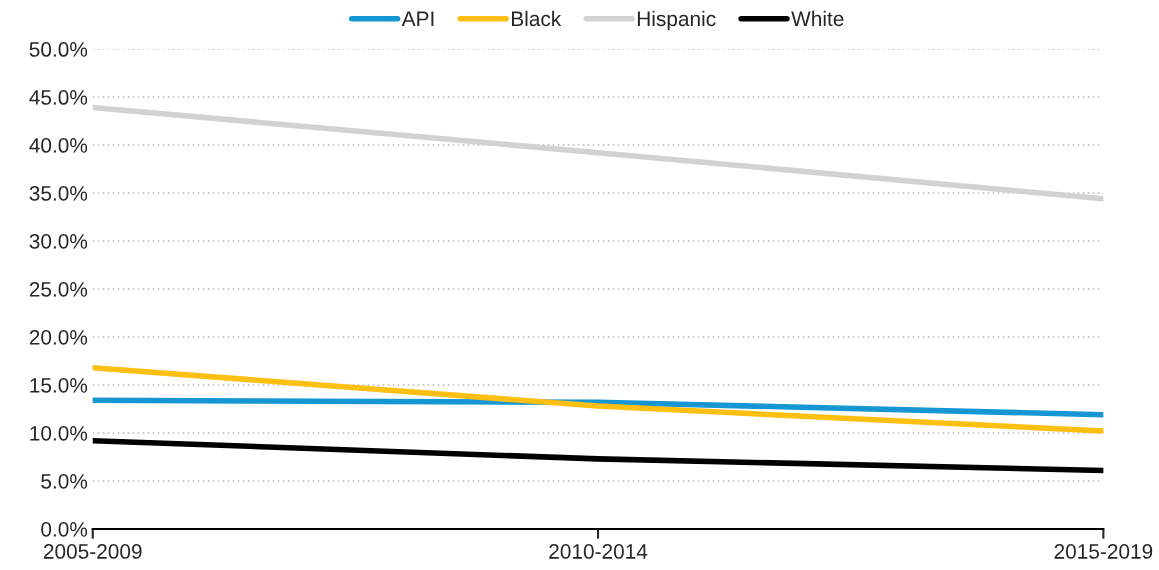 This screenshot has width=1159, height=570. I want to click on y-tick-label: 40.0%, so click(58, 145).